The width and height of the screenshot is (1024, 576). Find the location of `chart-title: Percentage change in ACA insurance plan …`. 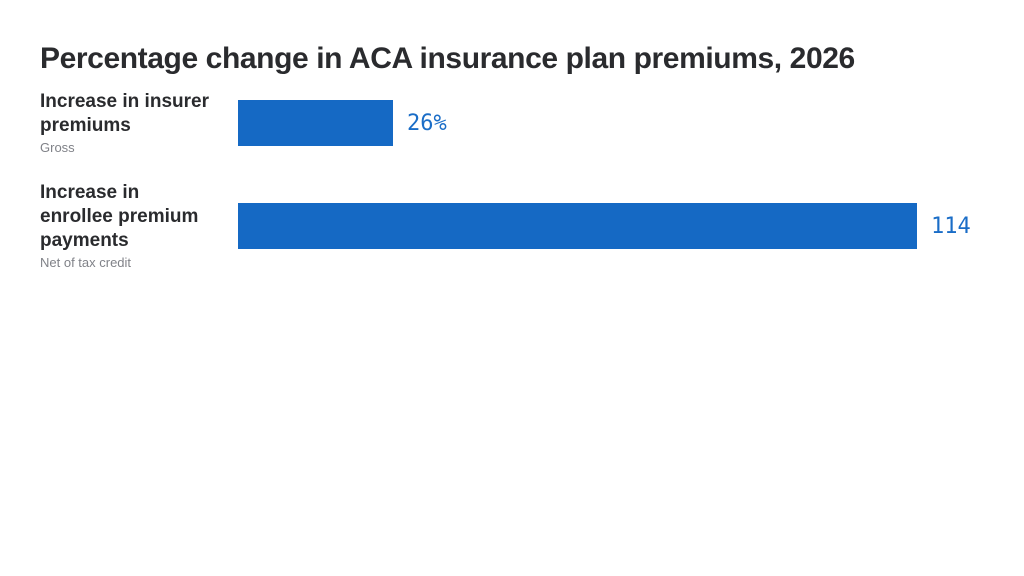

chart-title: Percentage change in ACA insurance plan … is located at coordinates (447, 58).